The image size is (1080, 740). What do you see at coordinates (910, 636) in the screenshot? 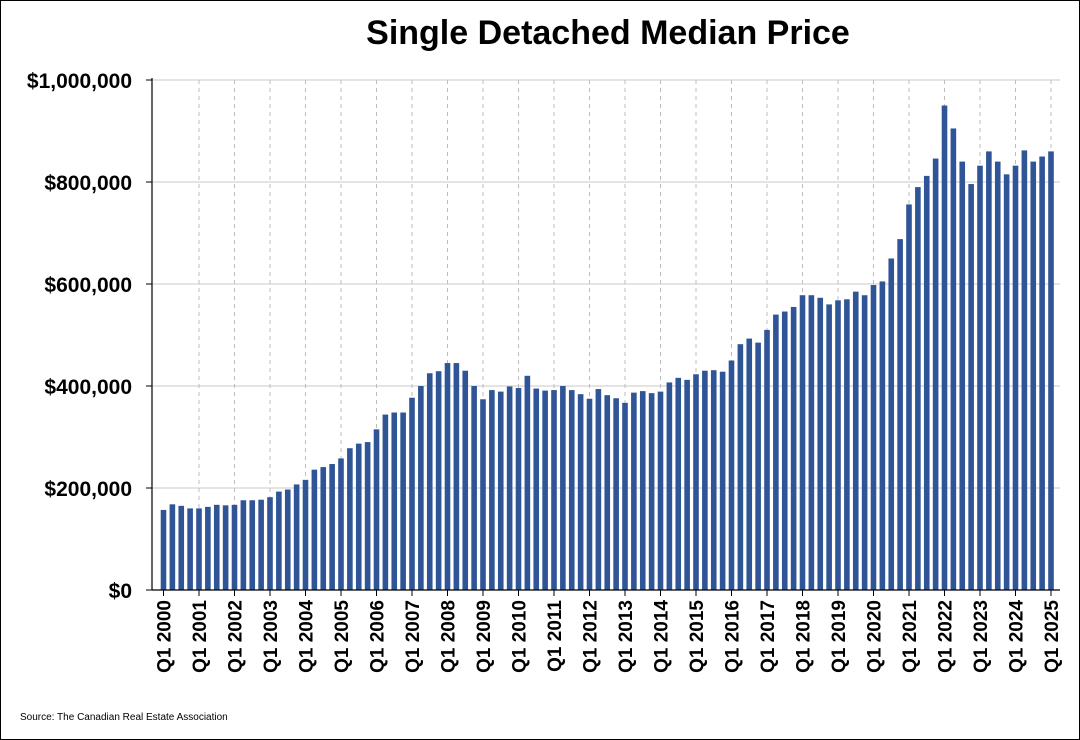
I see `x-tick-label: Q1 2021` at bounding box center [910, 636].